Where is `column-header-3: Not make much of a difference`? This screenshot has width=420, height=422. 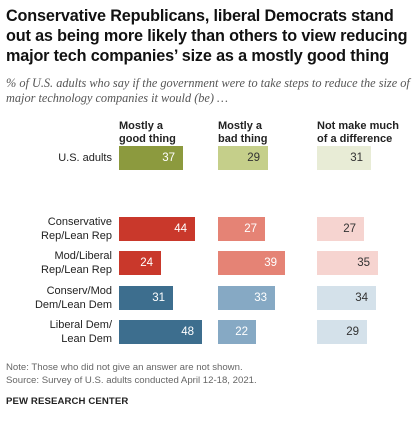
column-header-3: Not make much of a difference is located at coordinates (358, 132).